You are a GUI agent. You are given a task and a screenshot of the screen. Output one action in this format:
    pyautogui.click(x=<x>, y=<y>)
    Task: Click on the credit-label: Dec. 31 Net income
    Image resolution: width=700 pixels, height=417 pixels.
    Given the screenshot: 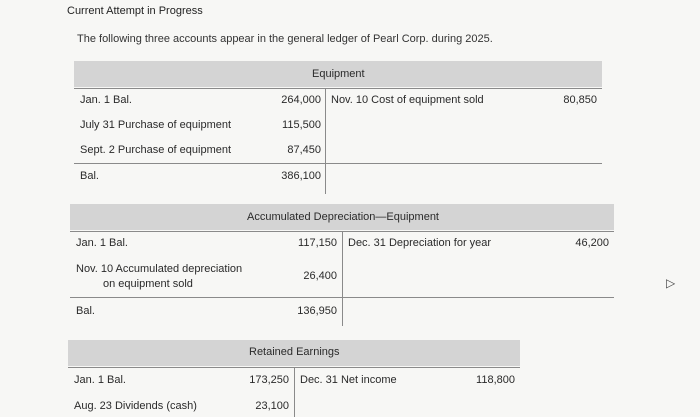 What is the action you would take?
    pyautogui.click(x=348, y=380)
    